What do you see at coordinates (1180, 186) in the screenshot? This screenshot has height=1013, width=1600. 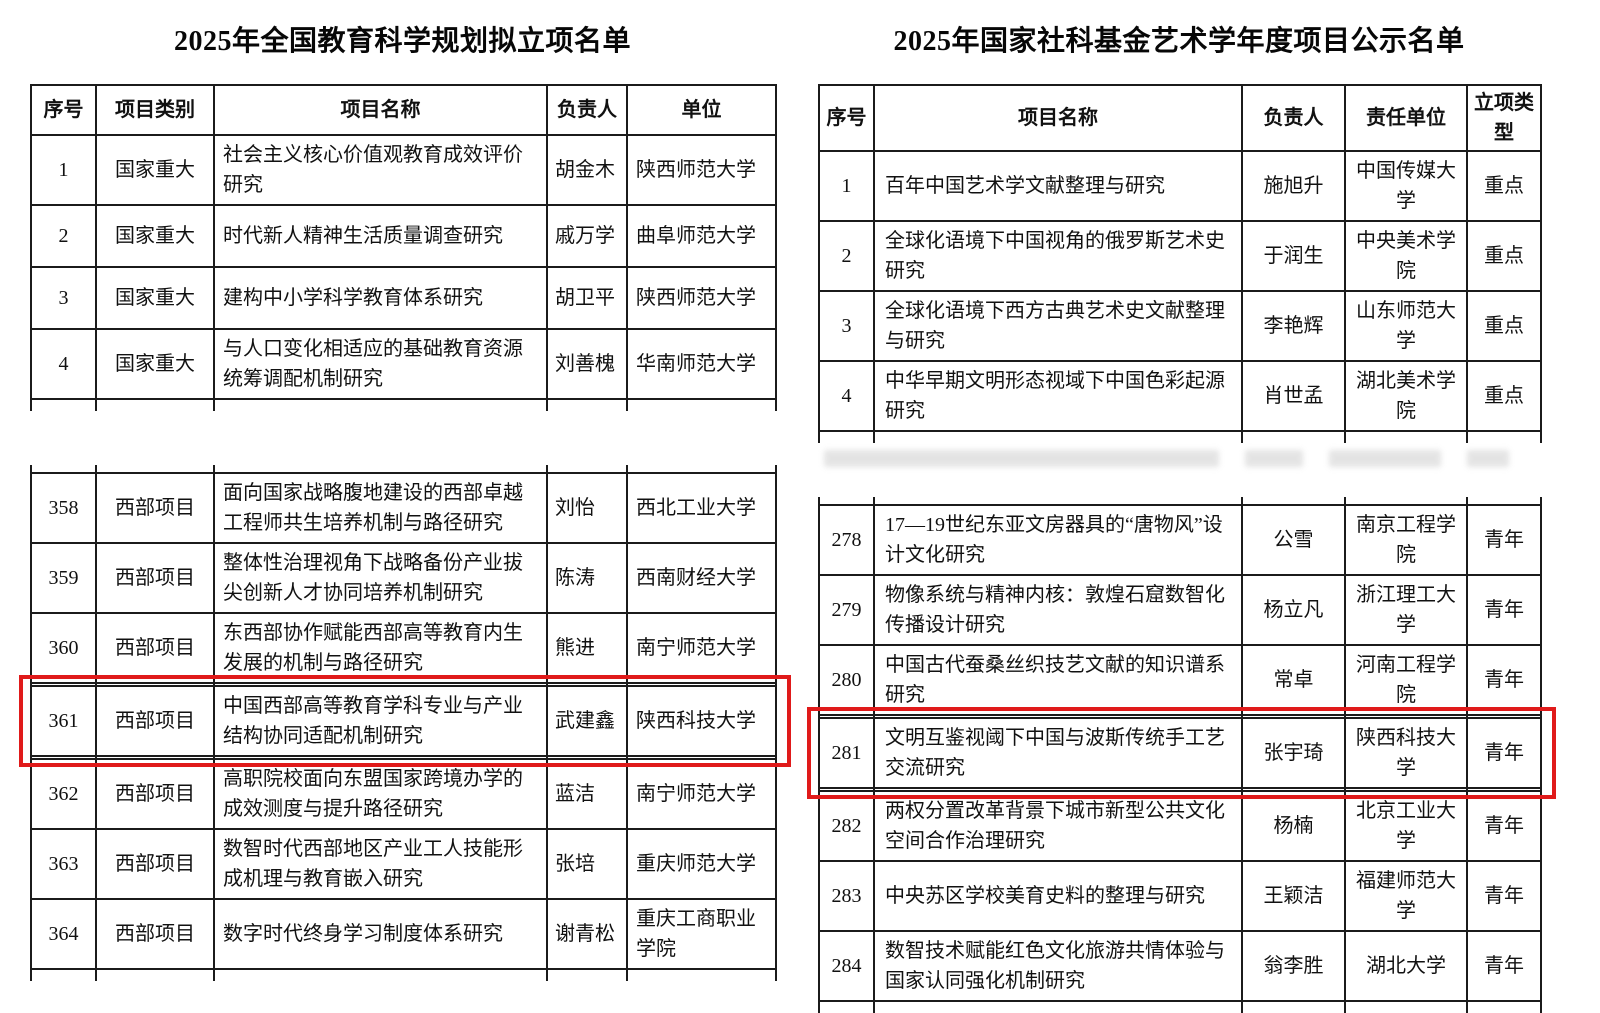 I see `table-row: 1 百年中国艺术学文献整理与研究 施旭升 中国传媒大学 重点` at bounding box center [1180, 186].